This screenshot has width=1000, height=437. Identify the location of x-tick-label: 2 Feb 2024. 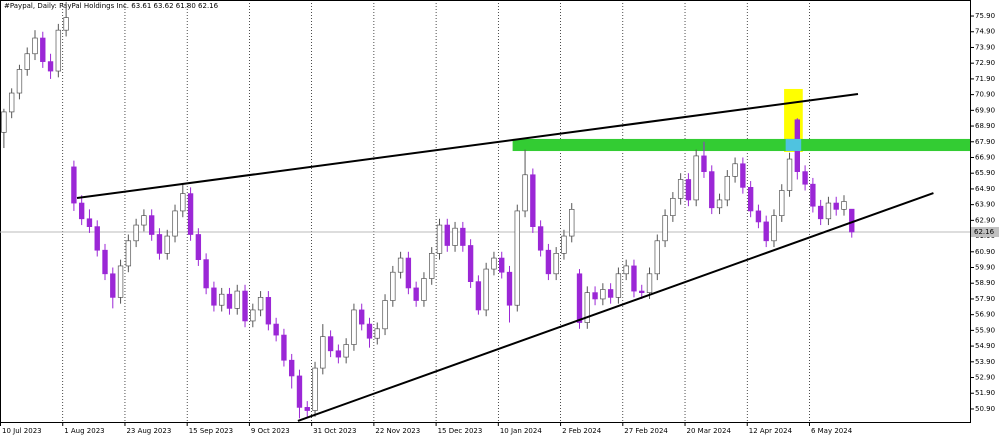
(582, 431).